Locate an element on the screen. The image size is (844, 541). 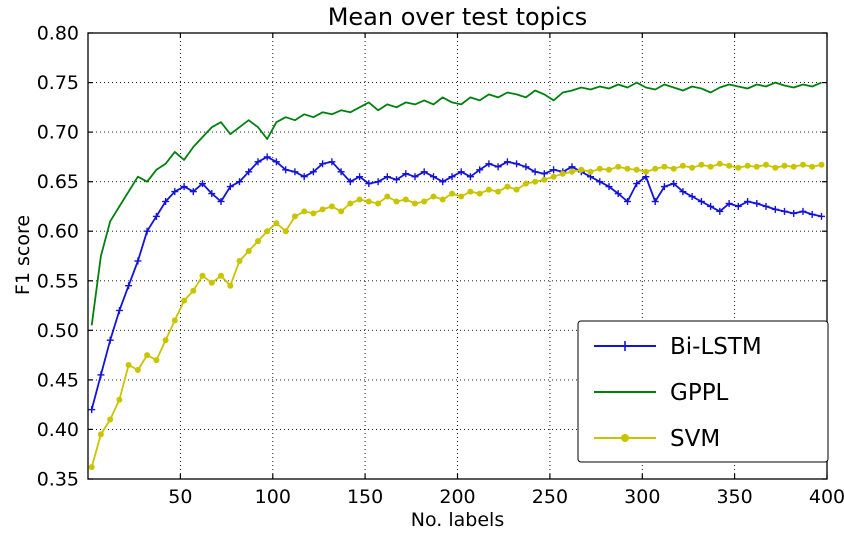
x-tick-label: 300 is located at coordinates (642, 497).